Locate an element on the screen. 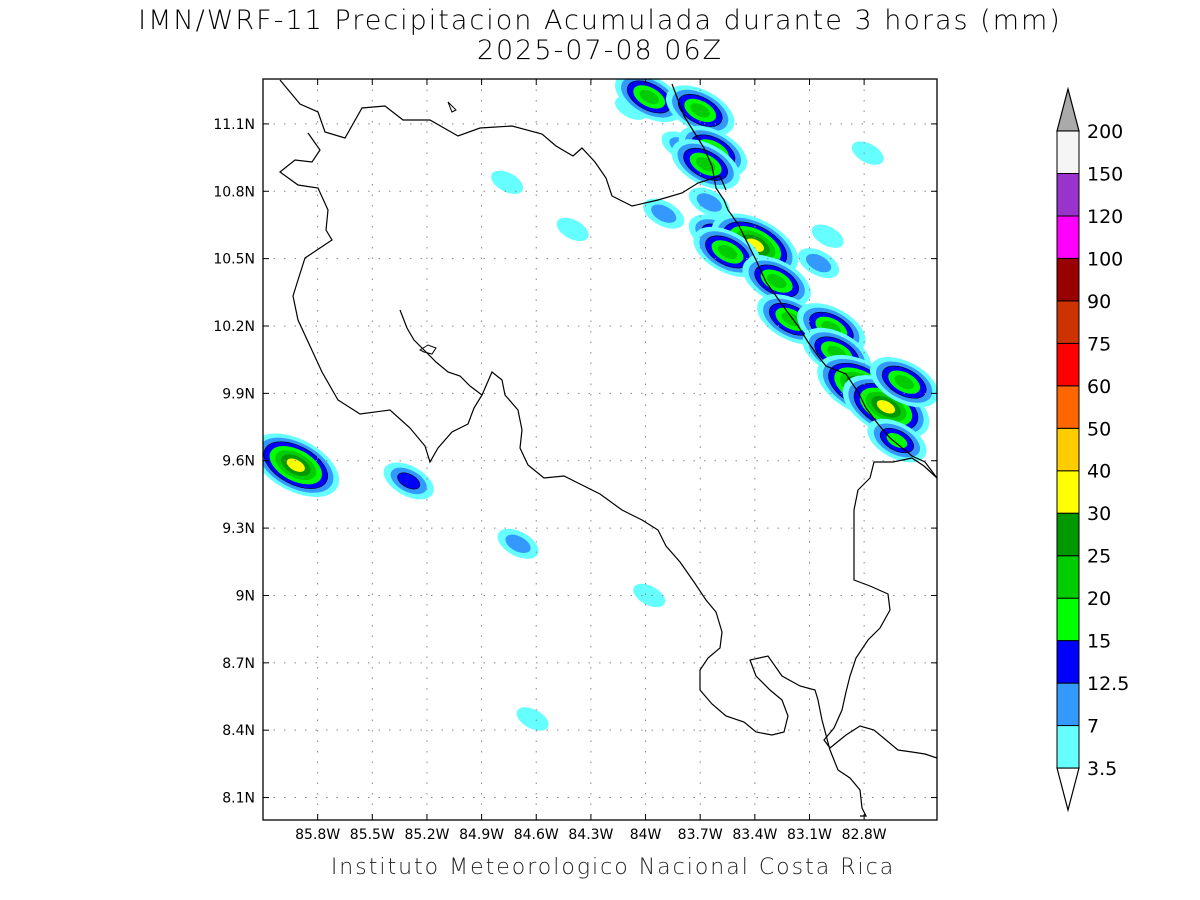 This screenshot has width=1200, height=900. colorbar-under-arrow is located at coordinates (1068, 790).